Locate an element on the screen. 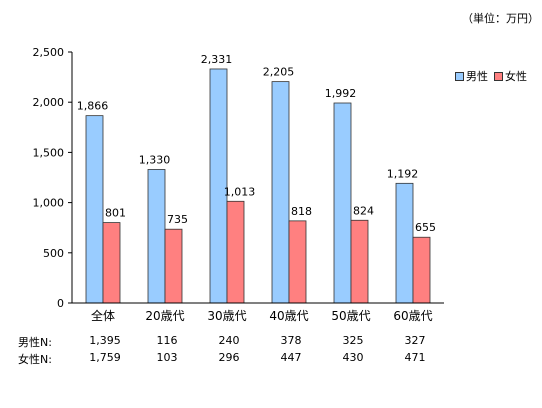 Image resolution: width=542 pixels, height=408 pixels. legend-item-male: 男性 is located at coordinates (471, 76).